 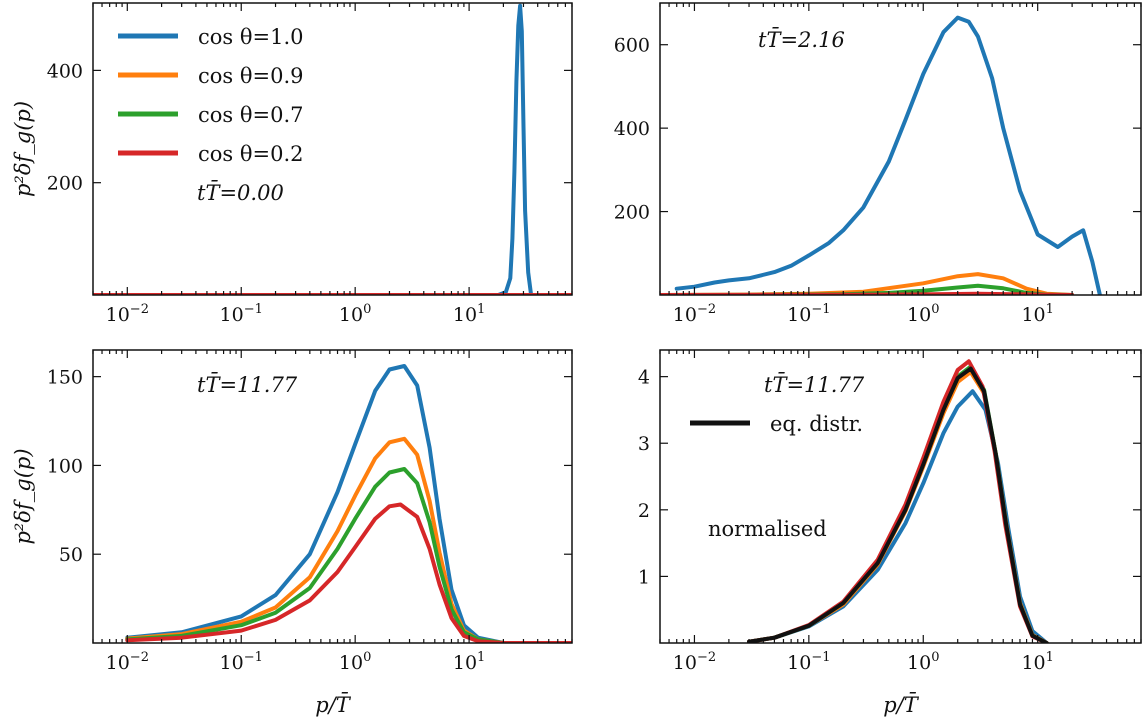 I want to click on legend-label: cos θ=0.7, so click(x=251, y=115).